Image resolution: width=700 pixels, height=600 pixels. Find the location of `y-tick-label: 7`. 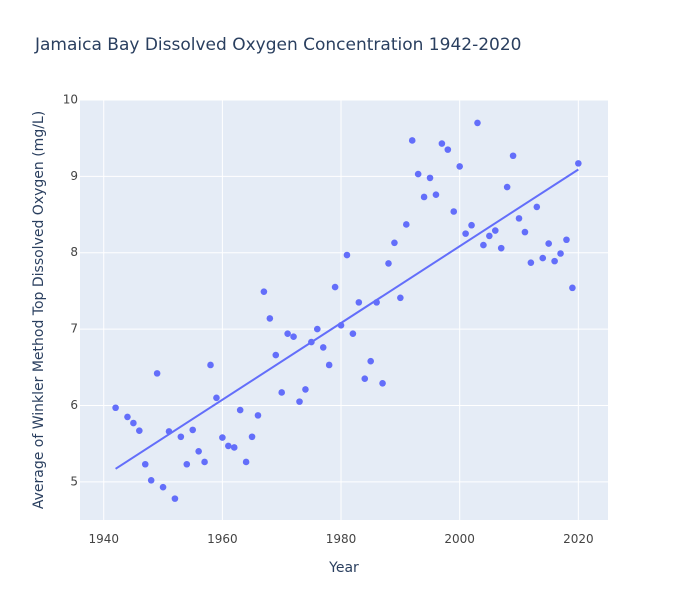

y-tick-label: 7 is located at coordinates (74, 329).